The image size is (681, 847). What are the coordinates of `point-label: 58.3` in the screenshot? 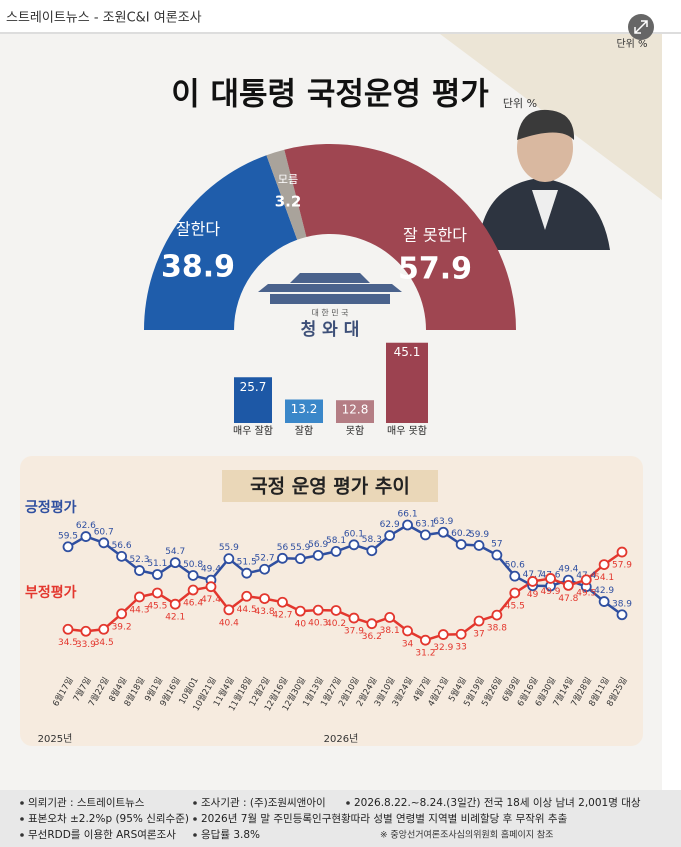 It's located at (372, 540).